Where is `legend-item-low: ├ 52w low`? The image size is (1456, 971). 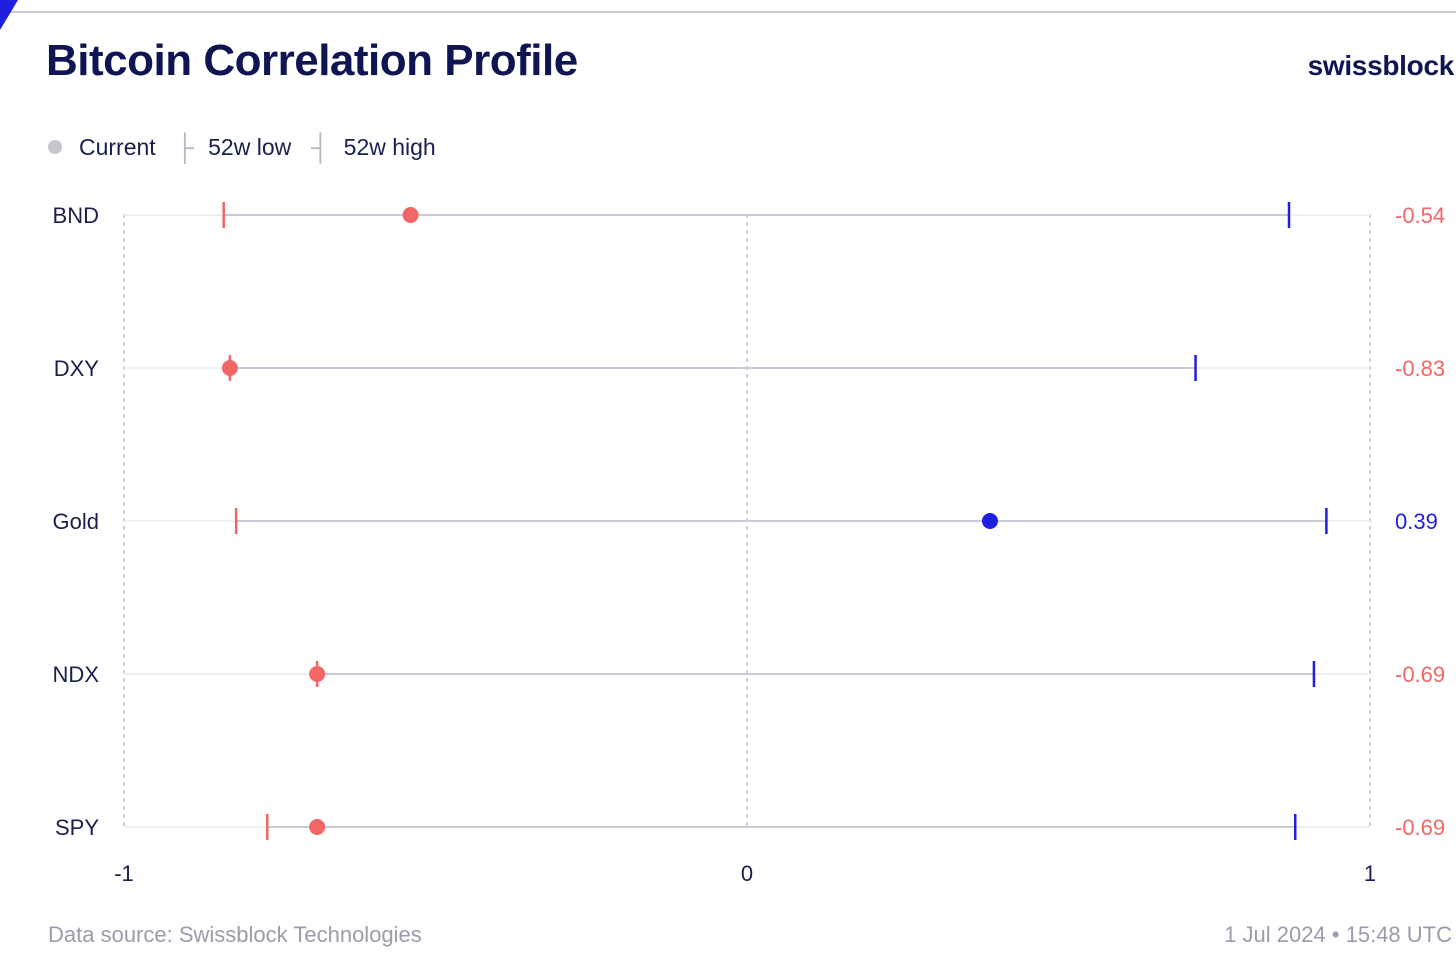
legend-item-low: ├ 52w low is located at coordinates (234, 147).